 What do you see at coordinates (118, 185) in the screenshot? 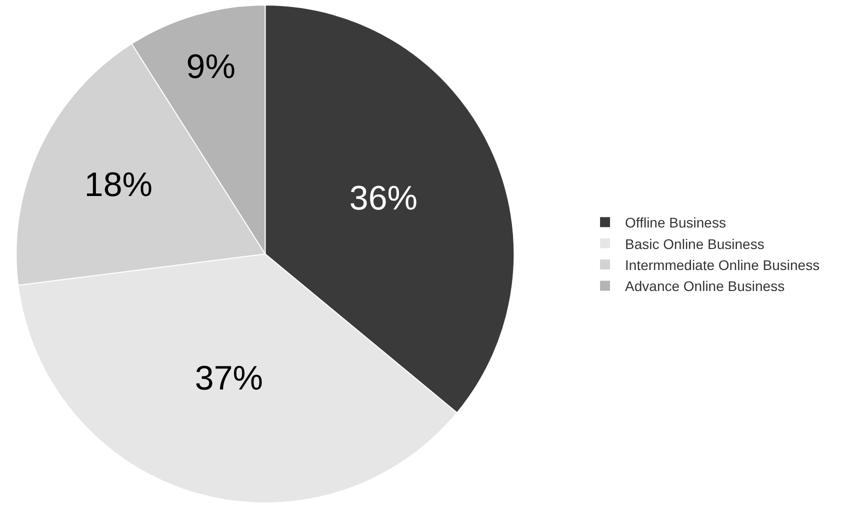
I see `data-label: 18%` at bounding box center [118, 185].